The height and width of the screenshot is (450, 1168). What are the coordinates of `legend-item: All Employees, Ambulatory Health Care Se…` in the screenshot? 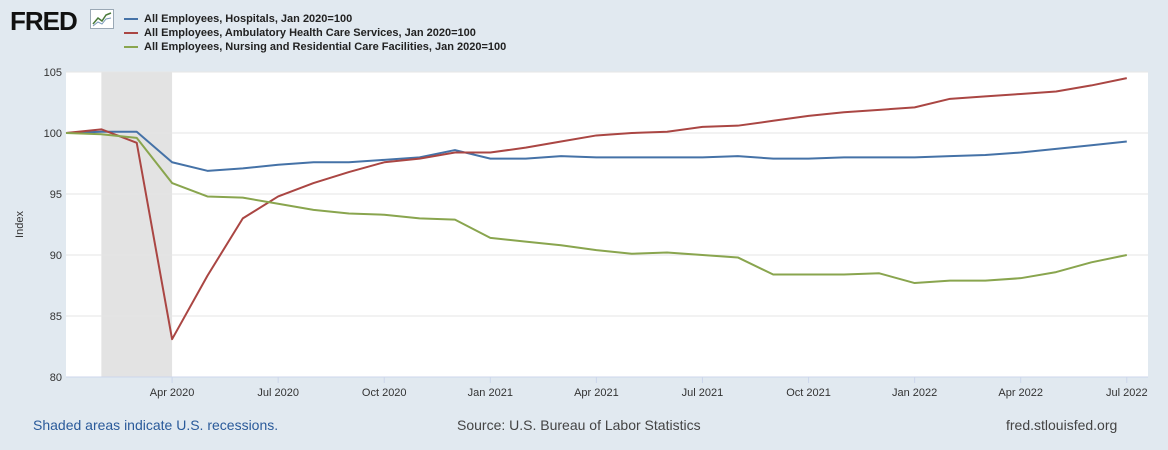 It's located at (315, 33).